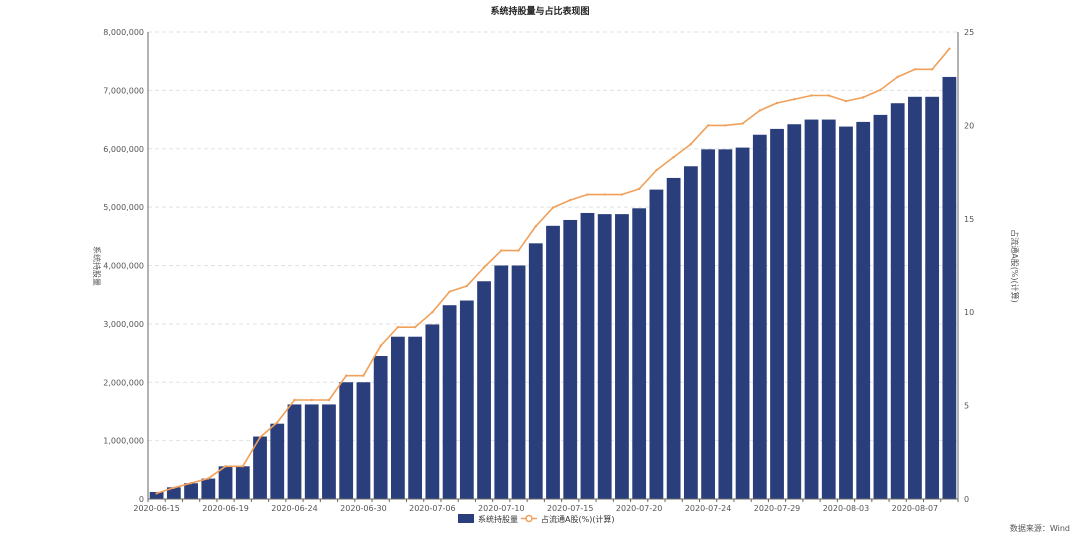  I want to click on y-tick-label: 0, so click(141, 499).